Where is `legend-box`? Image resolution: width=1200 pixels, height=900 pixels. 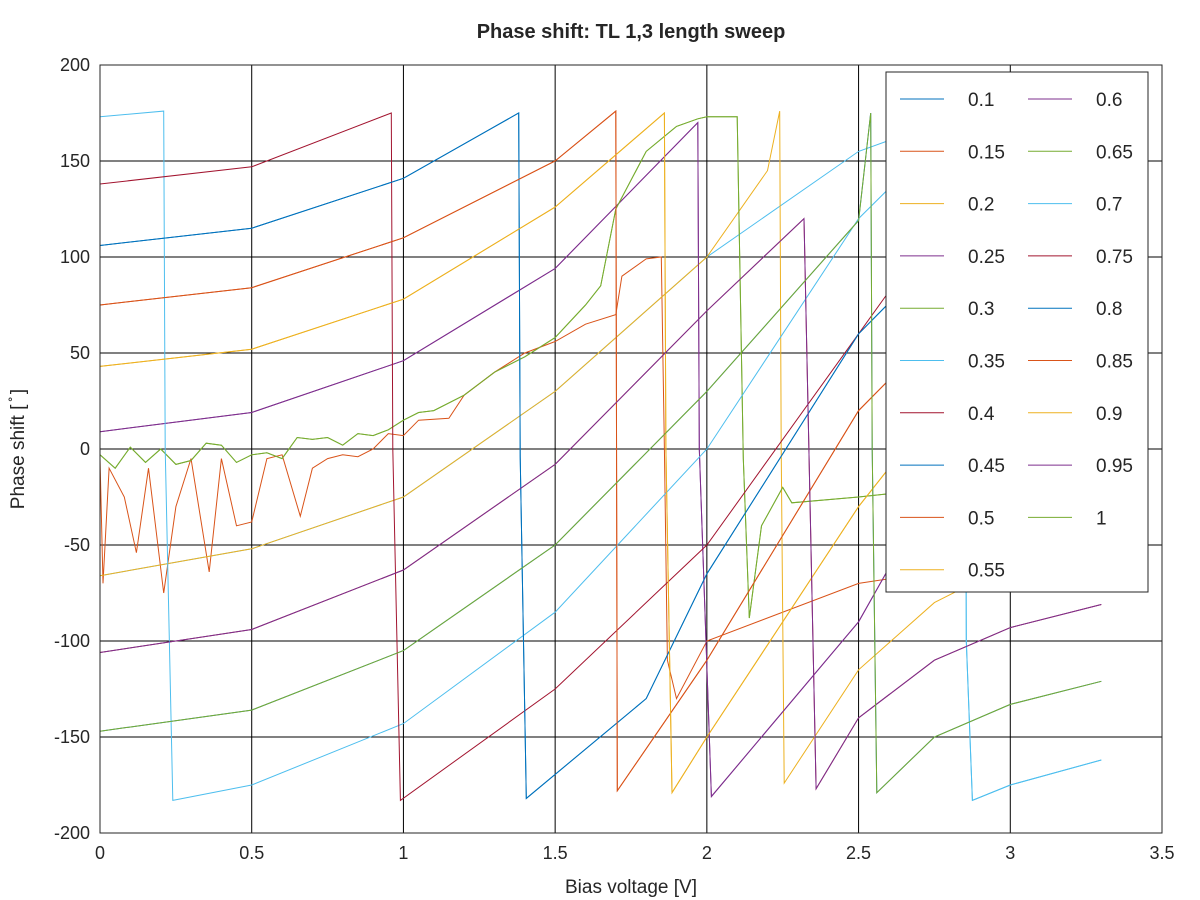
legend-box is located at coordinates (1017, 332).